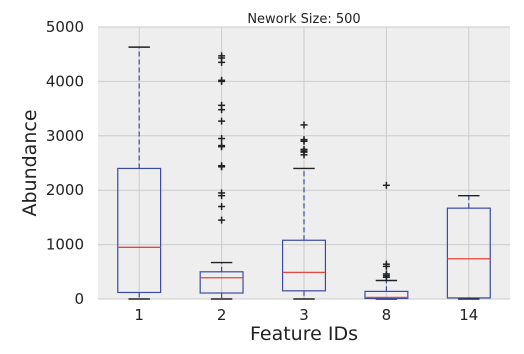  Describe the element at coordinates (139, 315) in the screenshot. I see `x-tick-label: 1` at that location.